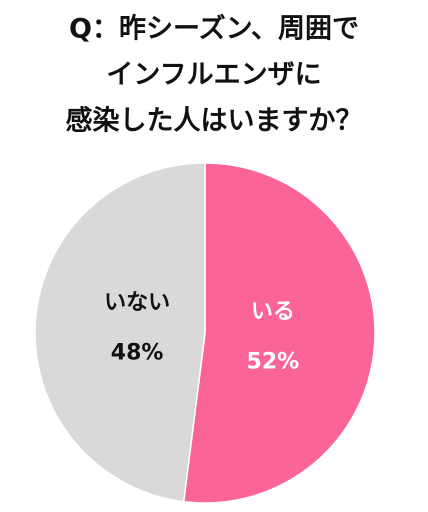 Image resolution: width=428 pixels, height=512 pixels. I want to click on value-label: 48%, so click(137, 353).